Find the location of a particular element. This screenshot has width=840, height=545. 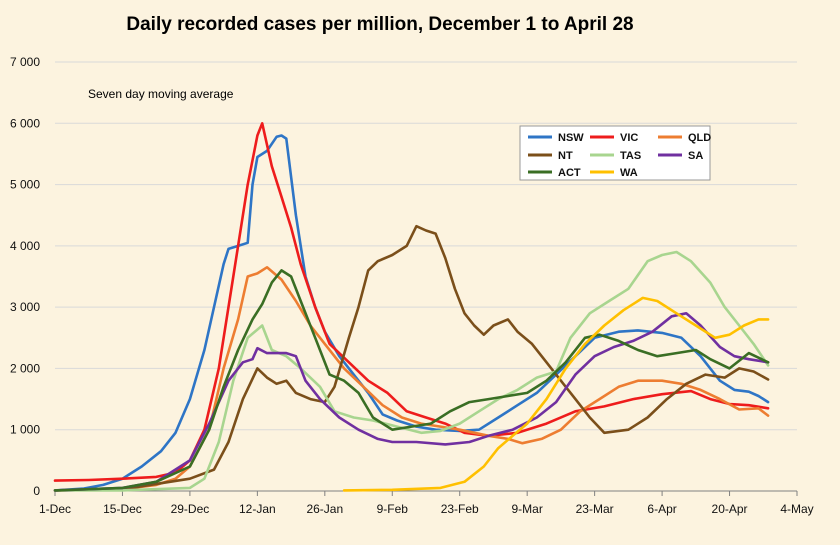

y-tick-label: 0 is located at coordinates (36, 491).